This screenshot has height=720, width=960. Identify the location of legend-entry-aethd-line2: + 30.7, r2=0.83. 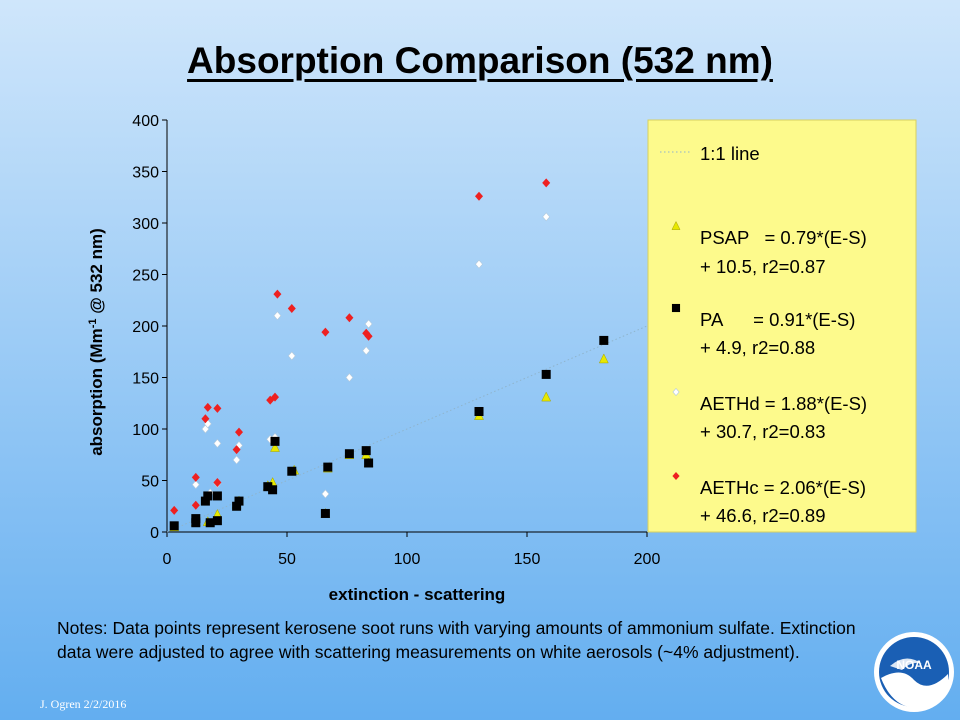
(763, 431).